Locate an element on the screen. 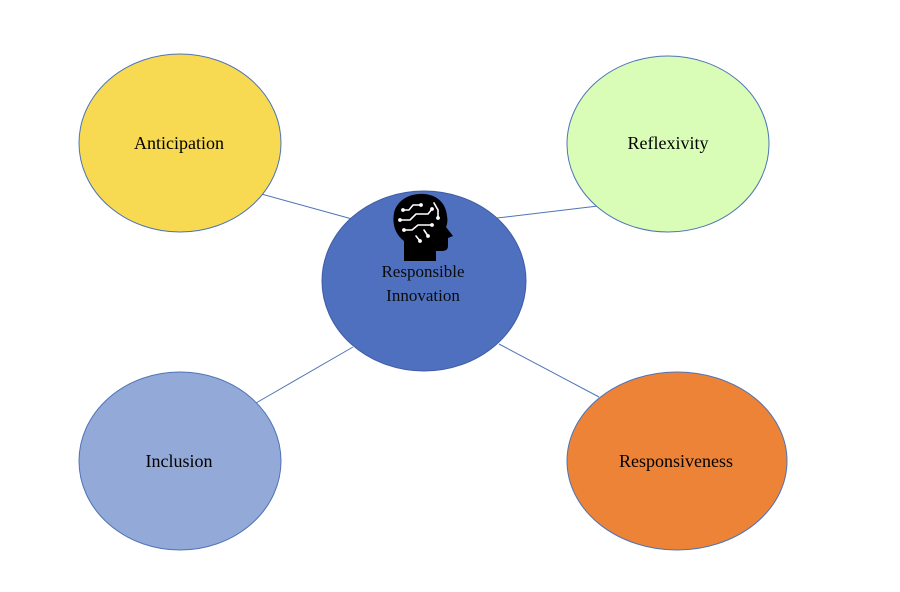 This screenshot has width=900, height=592. center-label-line1: Responsible is located at coordinates (422, 271).